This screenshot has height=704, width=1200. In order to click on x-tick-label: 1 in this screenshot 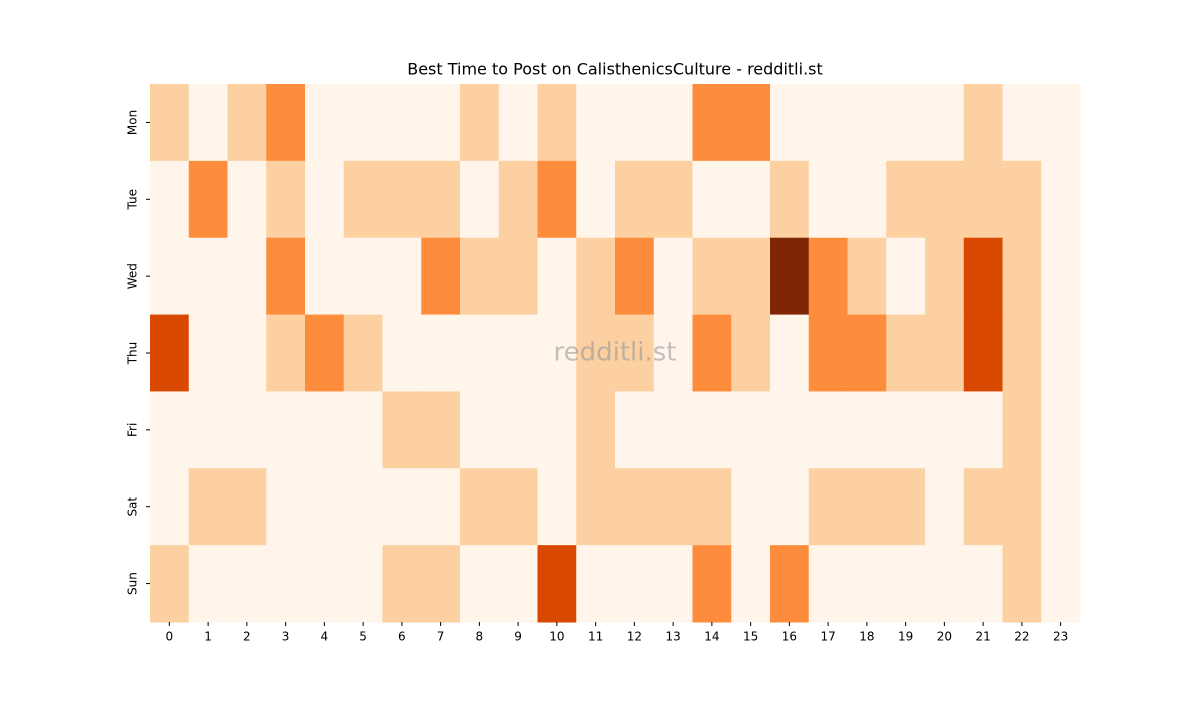, I will do `click(208, 637)`.